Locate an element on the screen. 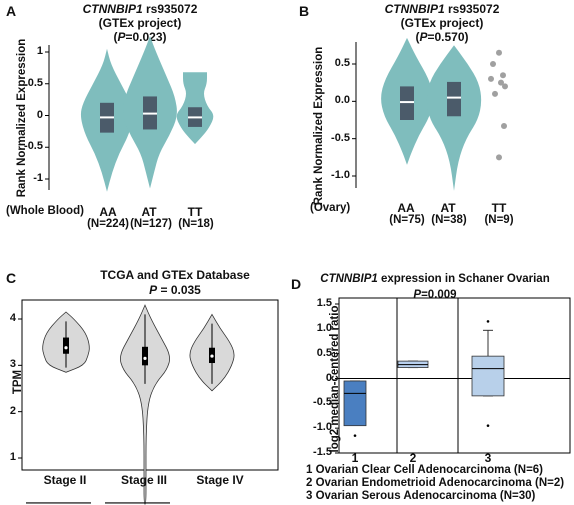 This screenshot has height=505, width=574. panel-d-tick: -0.5 is located at coordinates (322, 402).